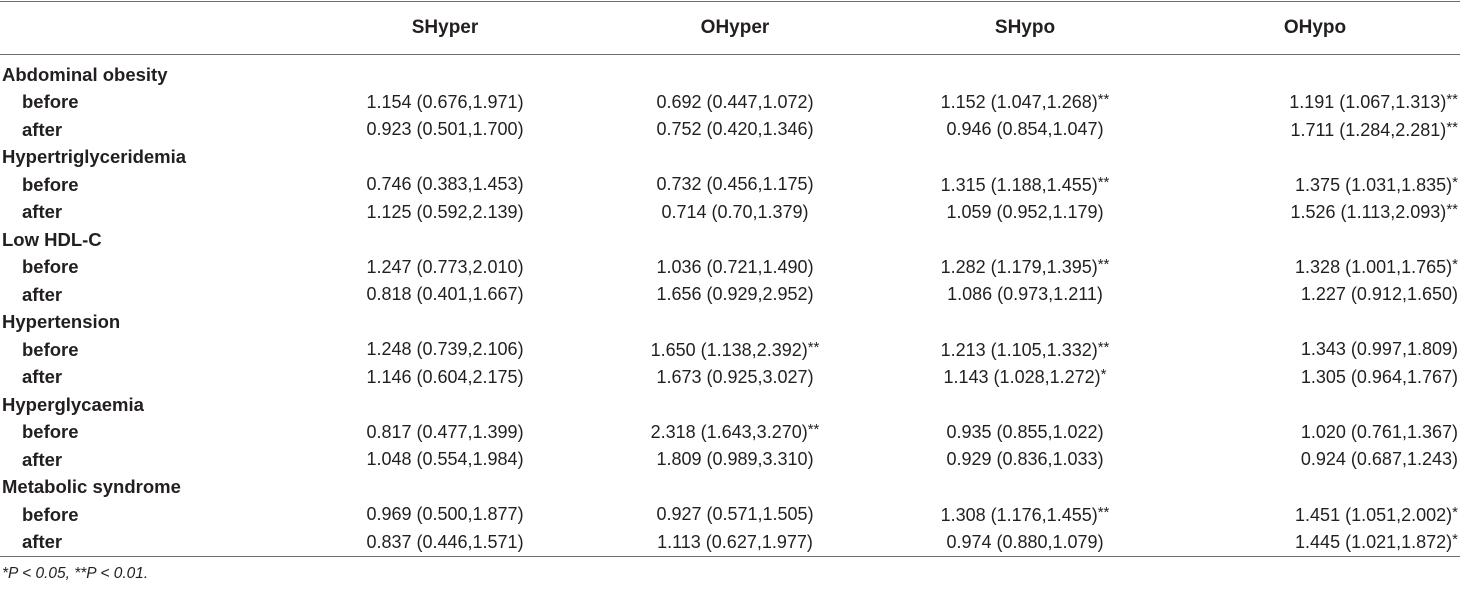  I want to click on value-cell-shyper: 1.247 (0.773,2.010), so click(445, 268).